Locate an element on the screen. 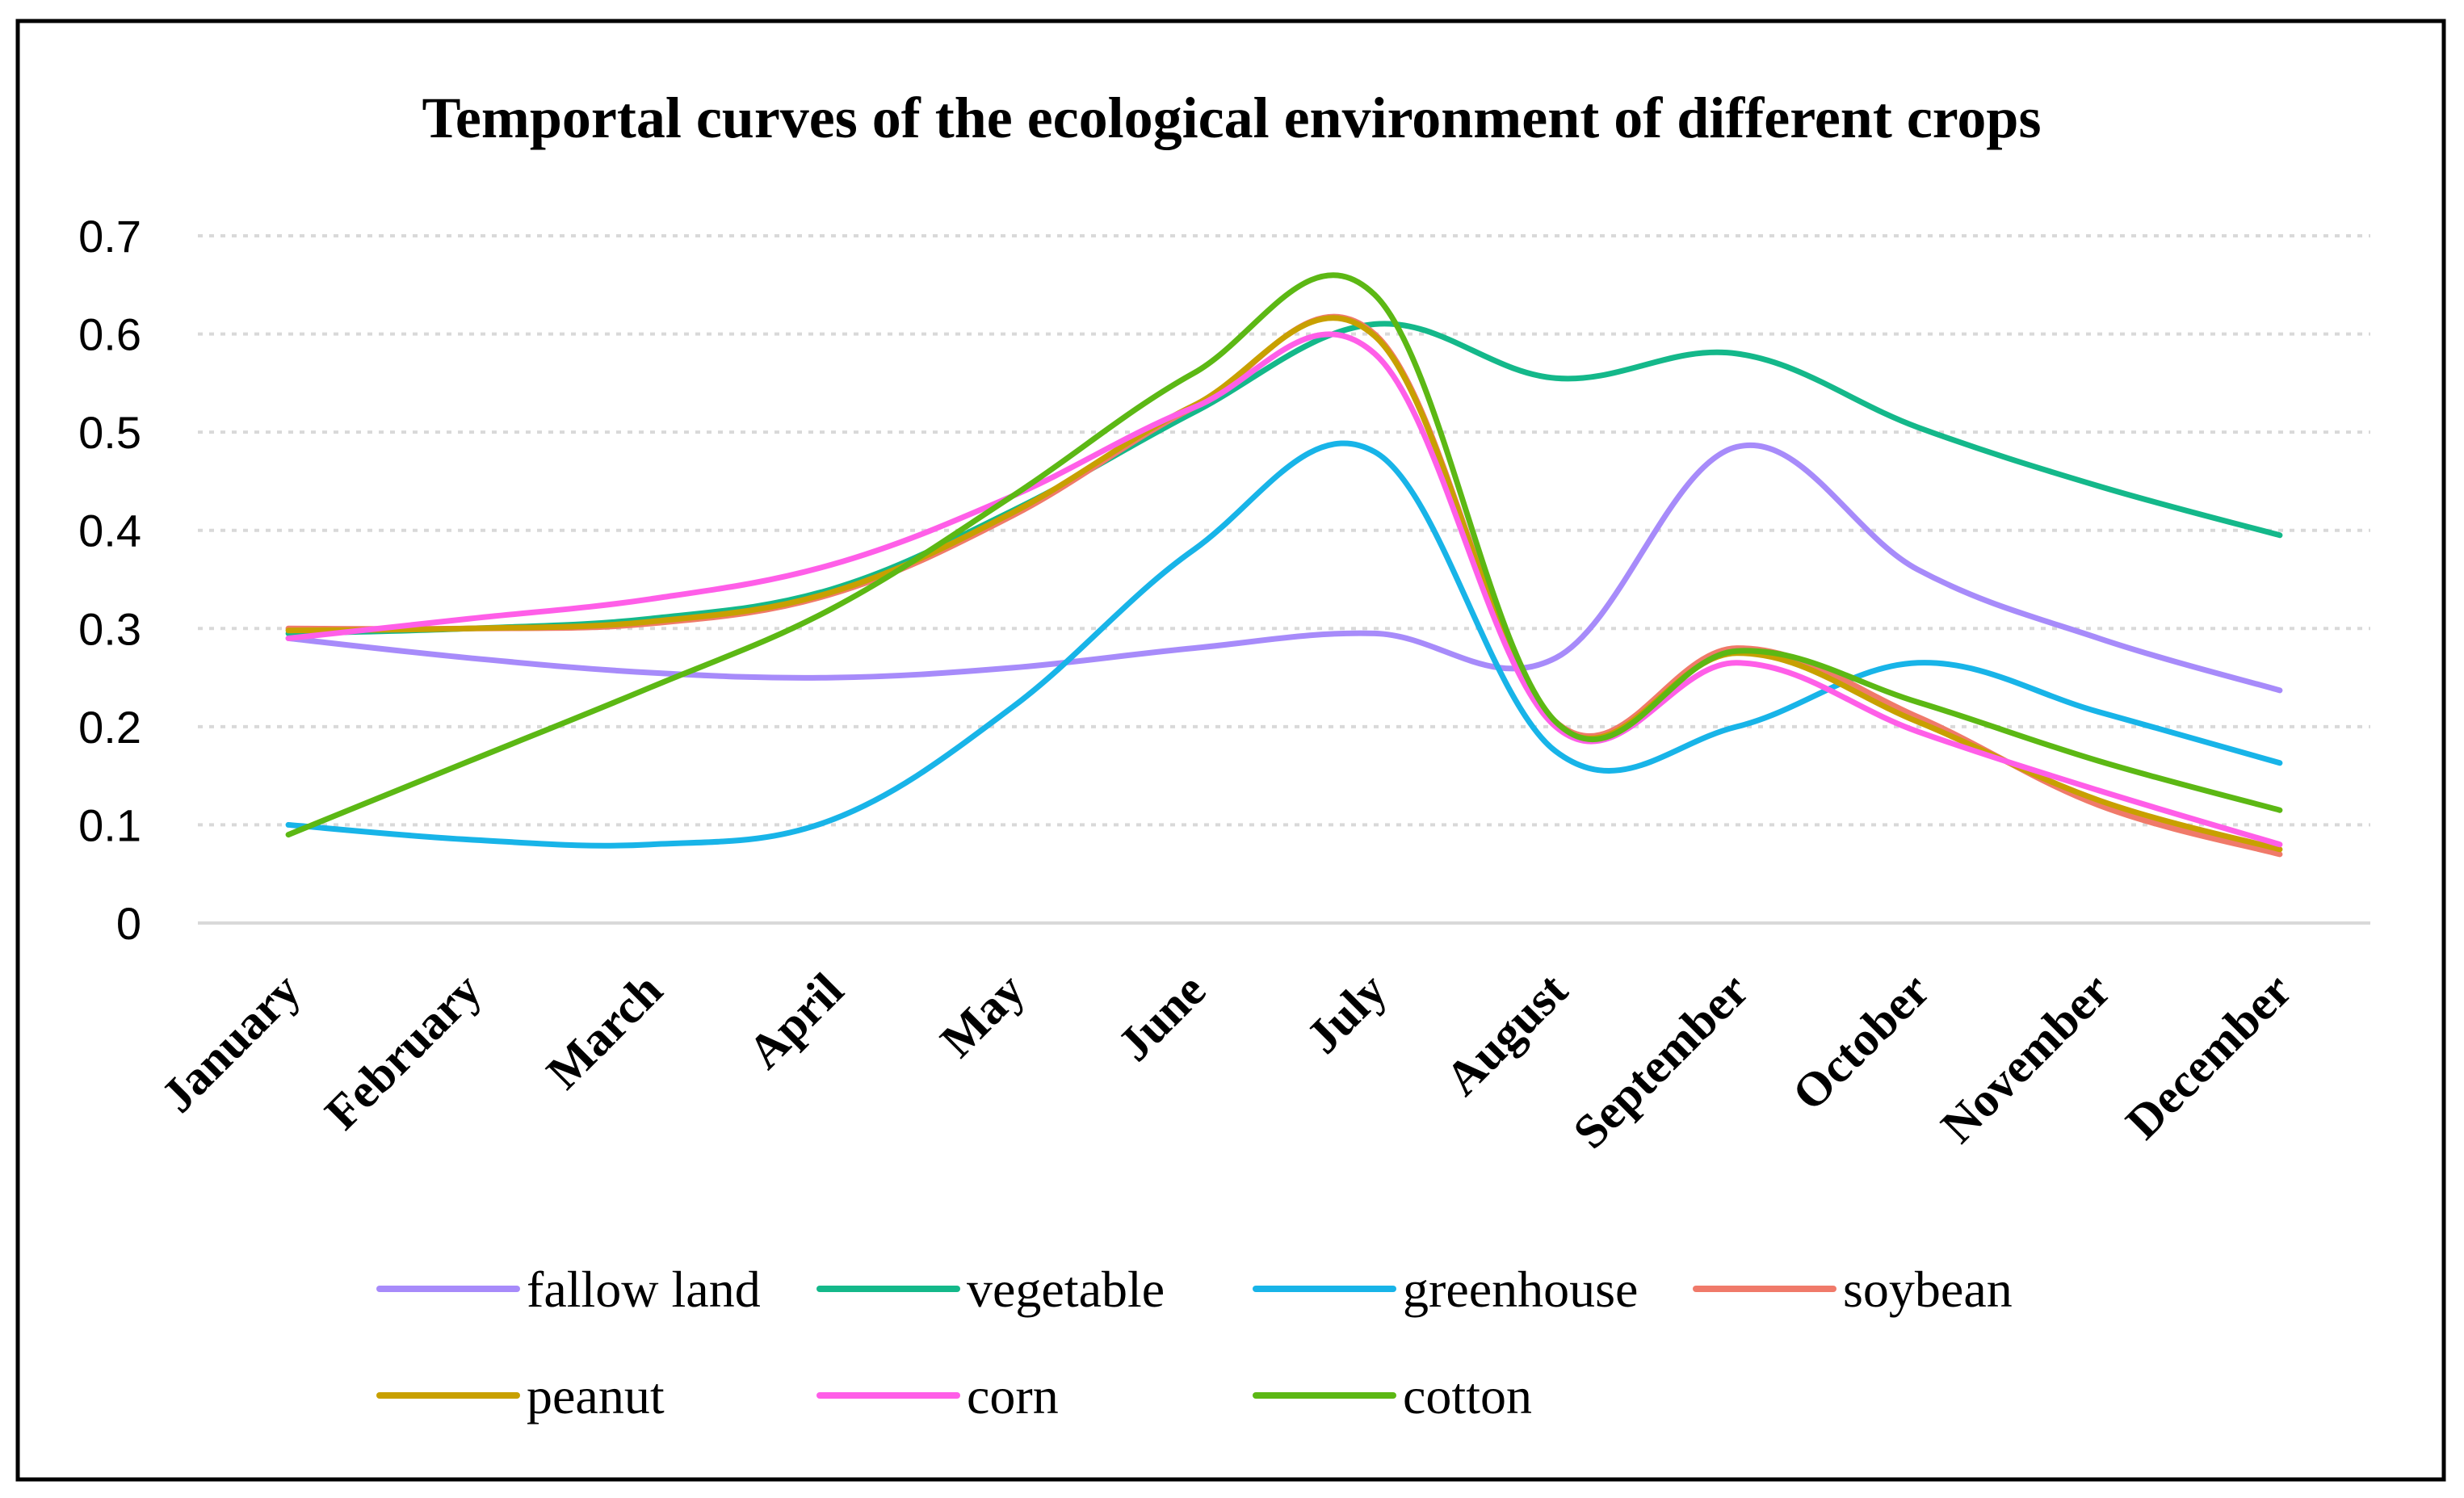  y-axis-ticks: 0 0.1 0.2 0.3 0.4 0.5 0.6 0.7 is located at coordinates (110, 580).